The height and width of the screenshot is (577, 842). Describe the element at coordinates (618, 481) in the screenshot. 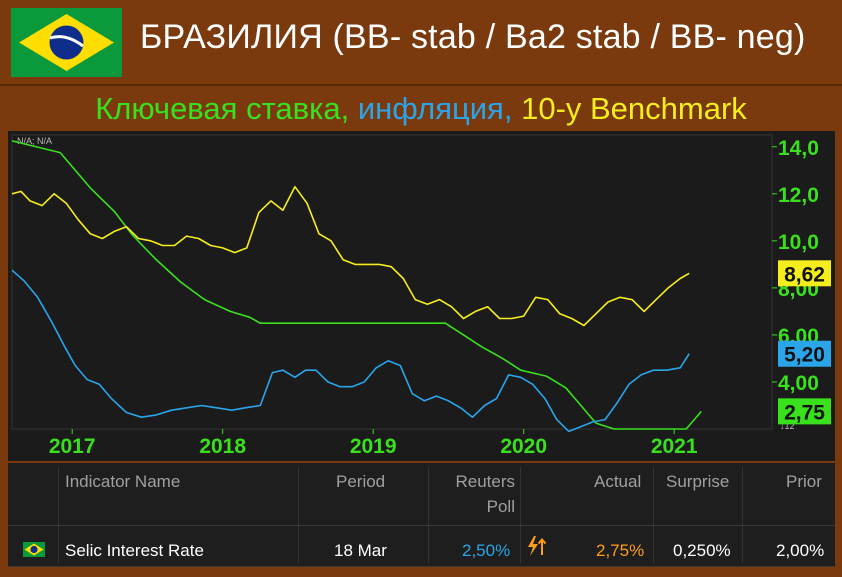

I see `header-actual: Actual` at that location.